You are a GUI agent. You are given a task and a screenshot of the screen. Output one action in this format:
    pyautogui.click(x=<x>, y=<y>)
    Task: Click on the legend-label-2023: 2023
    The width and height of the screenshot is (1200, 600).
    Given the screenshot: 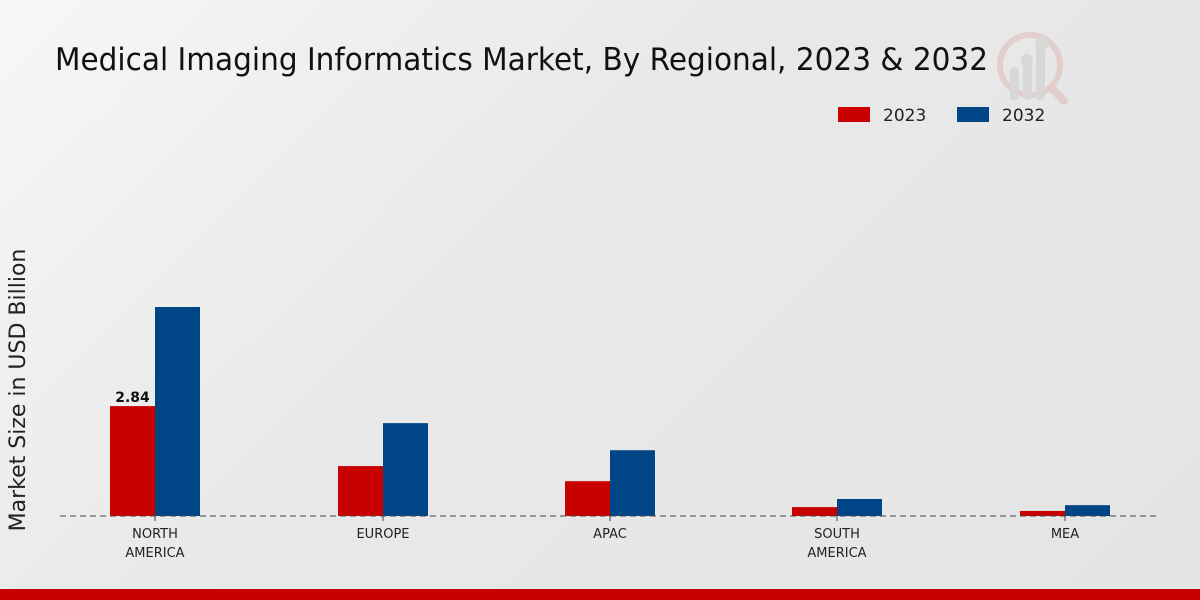 What is the action you would take?
    pyautogui.click(x=904, y=116)
    